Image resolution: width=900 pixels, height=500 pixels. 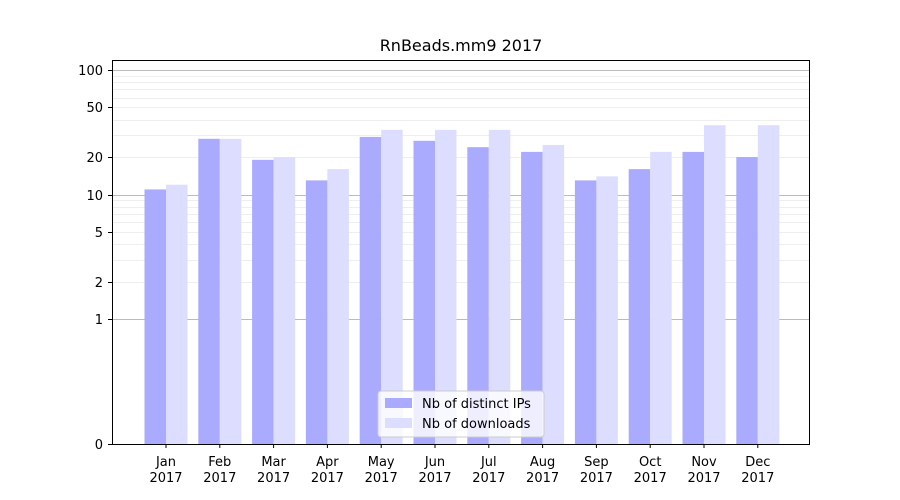 I want to click on x-tick-label-month: Dec, so click(x=757, y=462).